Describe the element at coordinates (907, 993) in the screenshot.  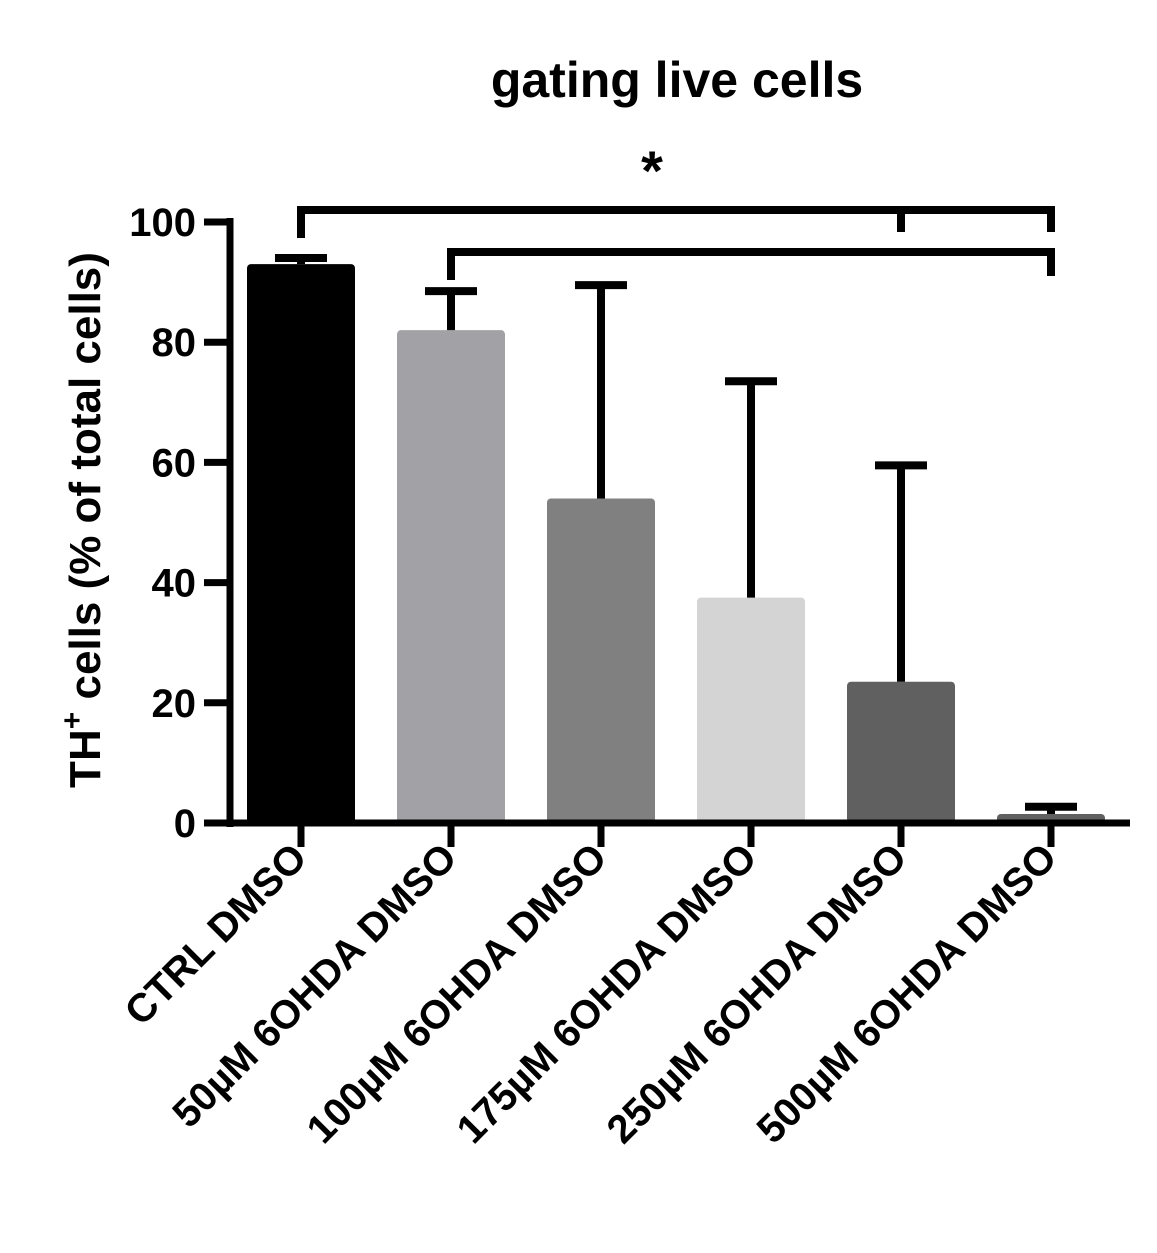
I see `category-label-6: 500µM 6OHDA DMSO` at that location.